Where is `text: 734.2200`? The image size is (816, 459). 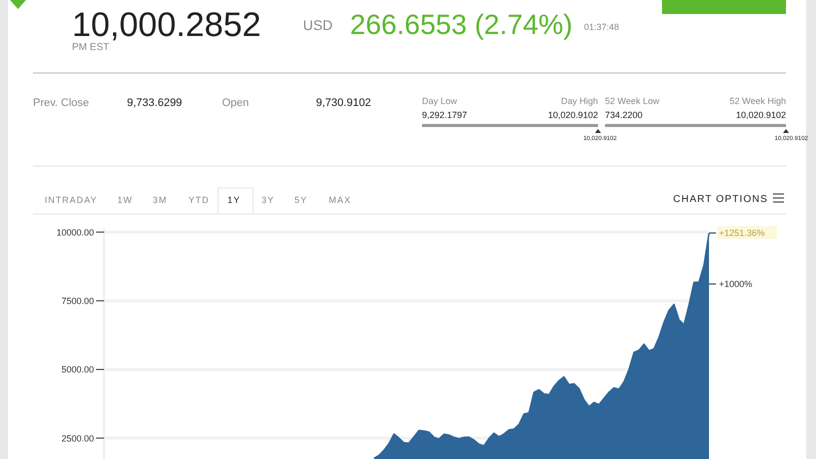 text: 734.2200 is located at coordinates (624, 115).